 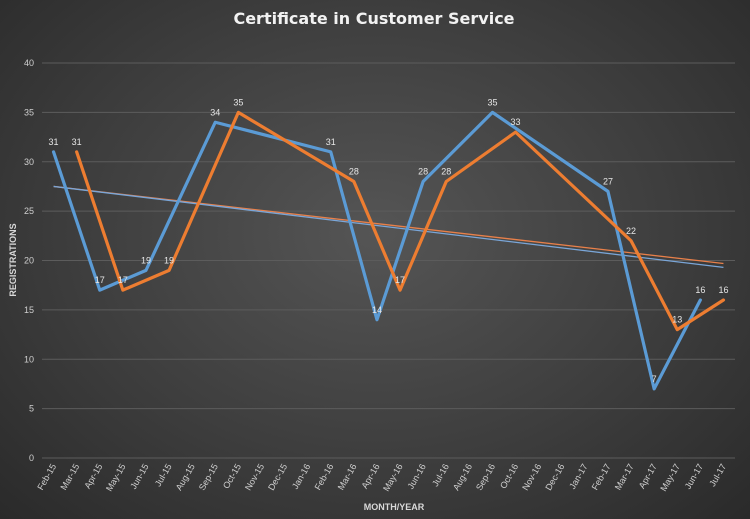 I want to click on x-tick-label: Nov-15, so click(x=254, y=477).